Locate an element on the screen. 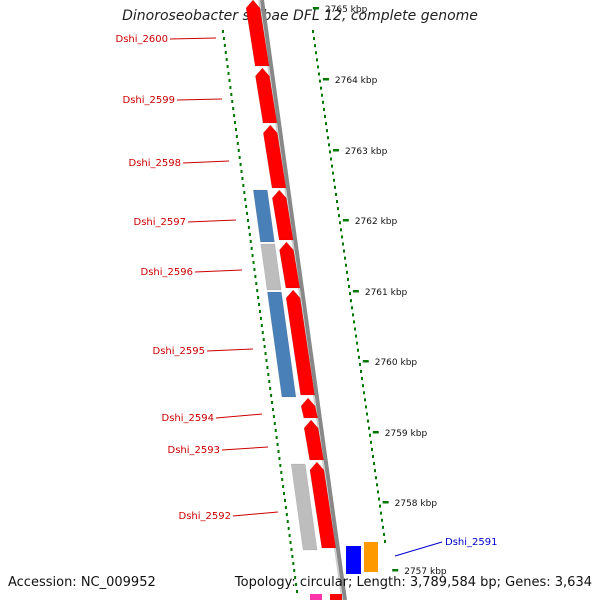 The width and height of the screenshot is (600, 600). gene-label: Dshi_2598 is located at coordinates (155, 163).